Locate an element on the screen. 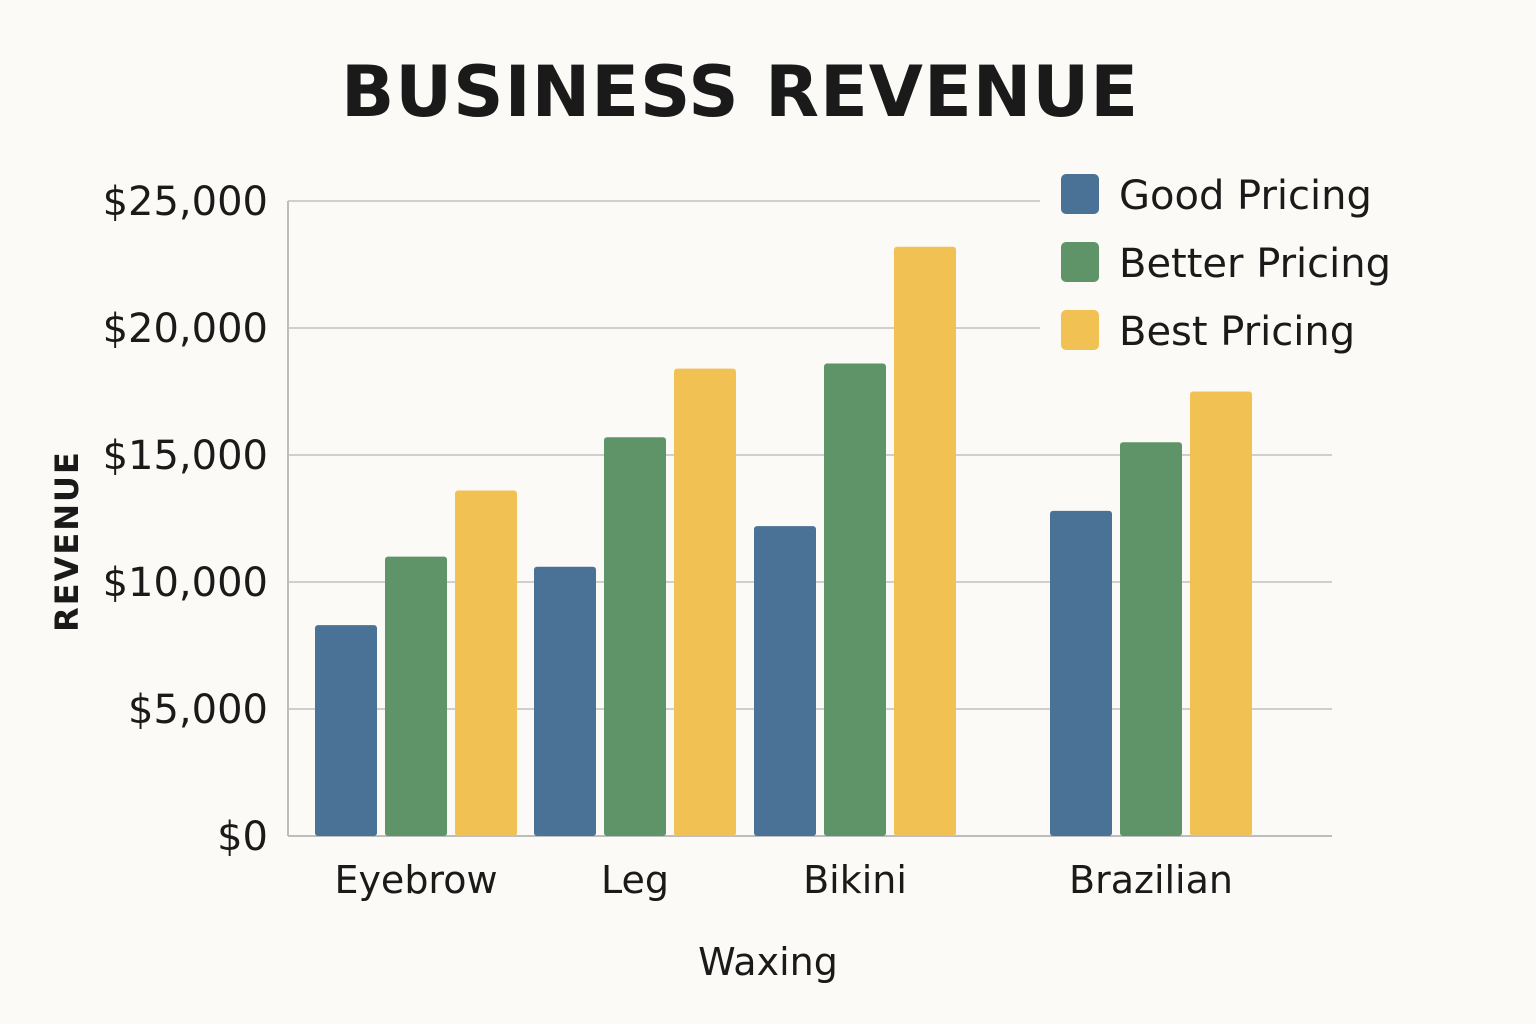 The height and width of the screenshot is (1024, 1536). chart-title: BUSINESS REVENUE is located at coordinates (740, 92).